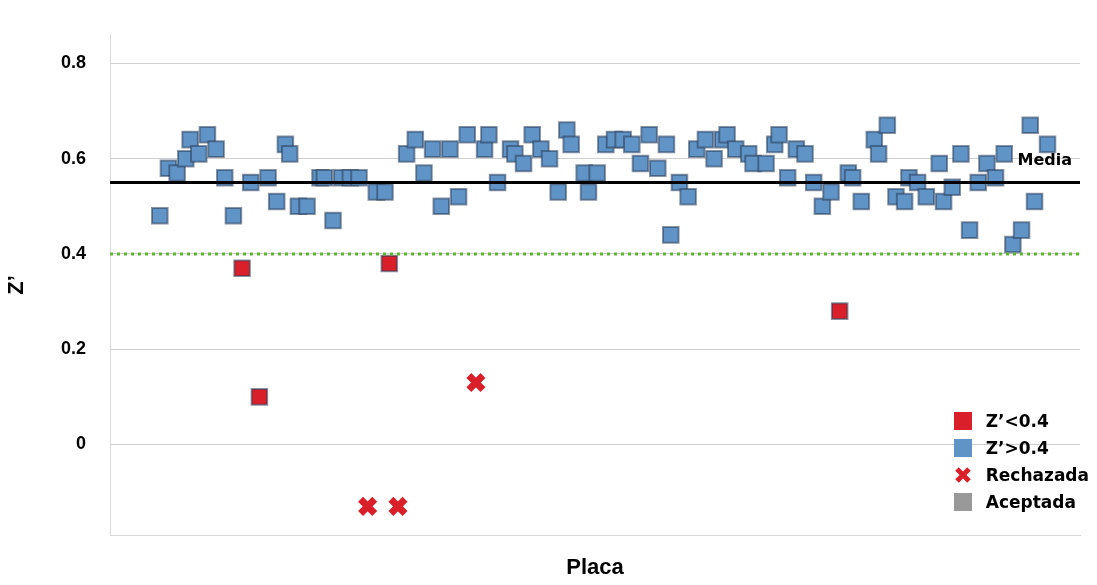 The width and height of the screenshot is (1097, 585). What do you see at coordinates (1037, 474) in the screenshot?
I see `legend-label: Rechazada` at bounding box center [1037, 474].